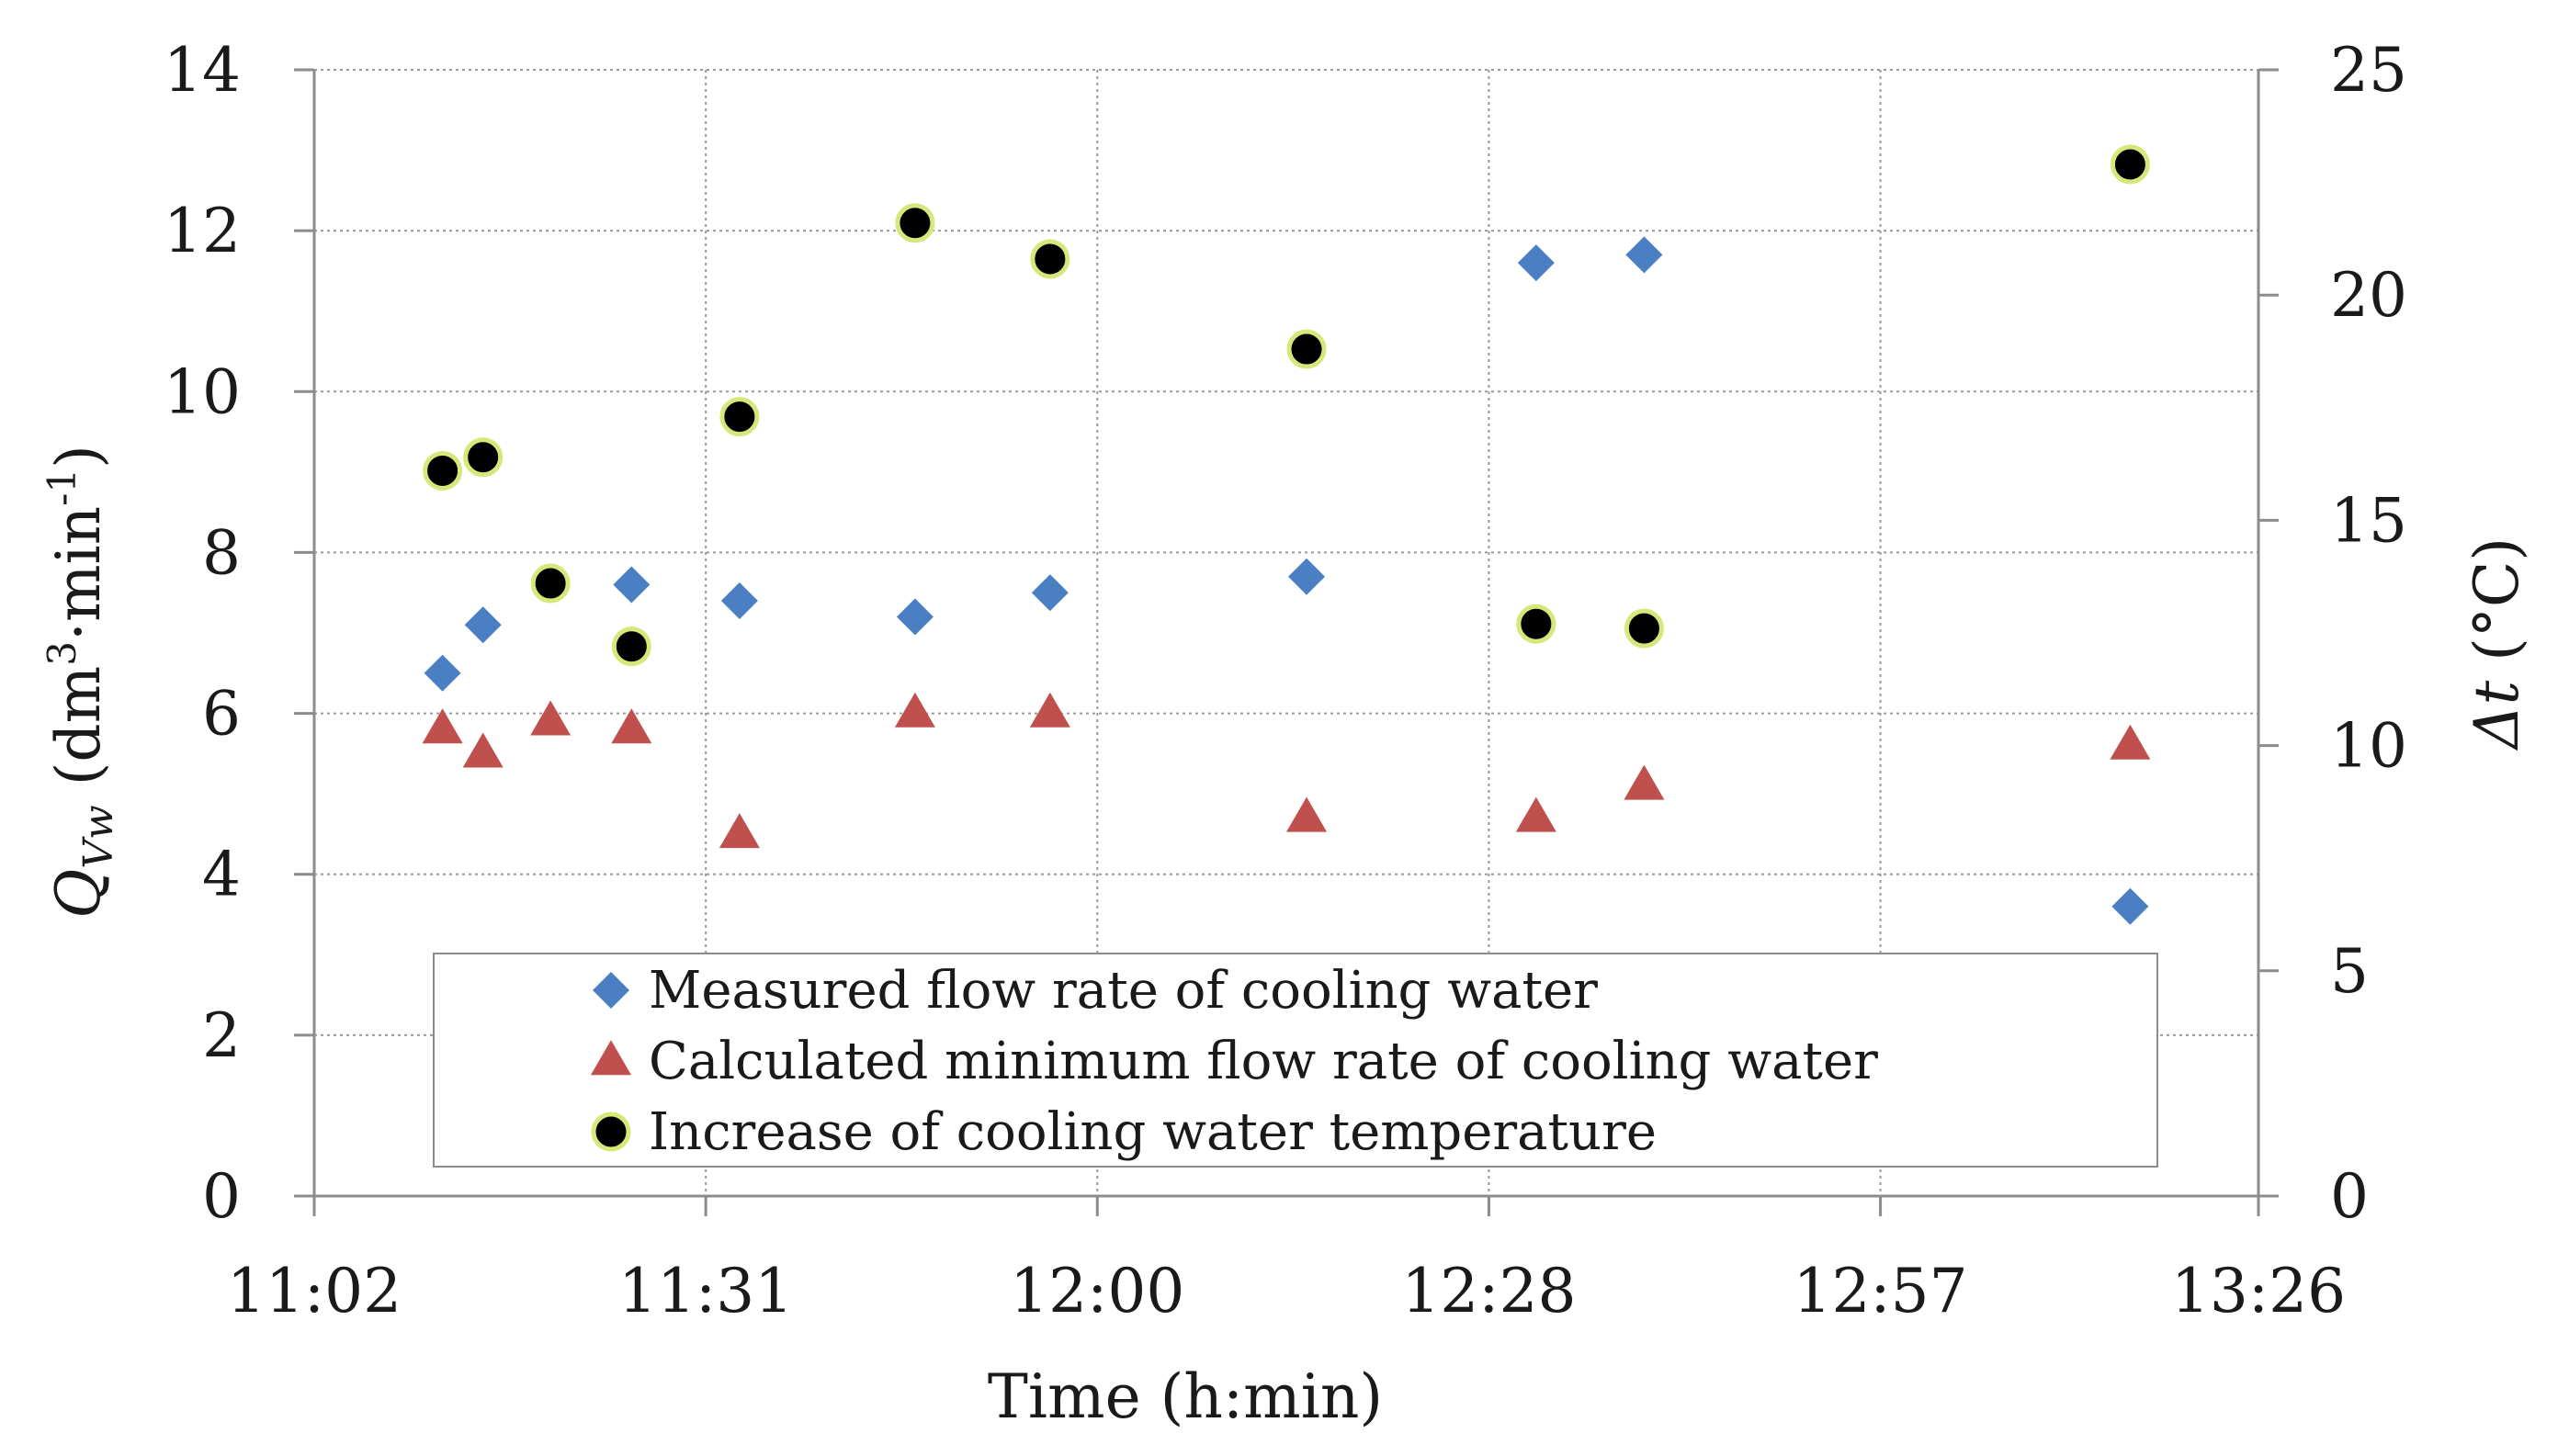 This screenshot has height=1456, width=2569. I want to click on legend-label-3: Increase of cooling water temperature, so click(1153, 1132).